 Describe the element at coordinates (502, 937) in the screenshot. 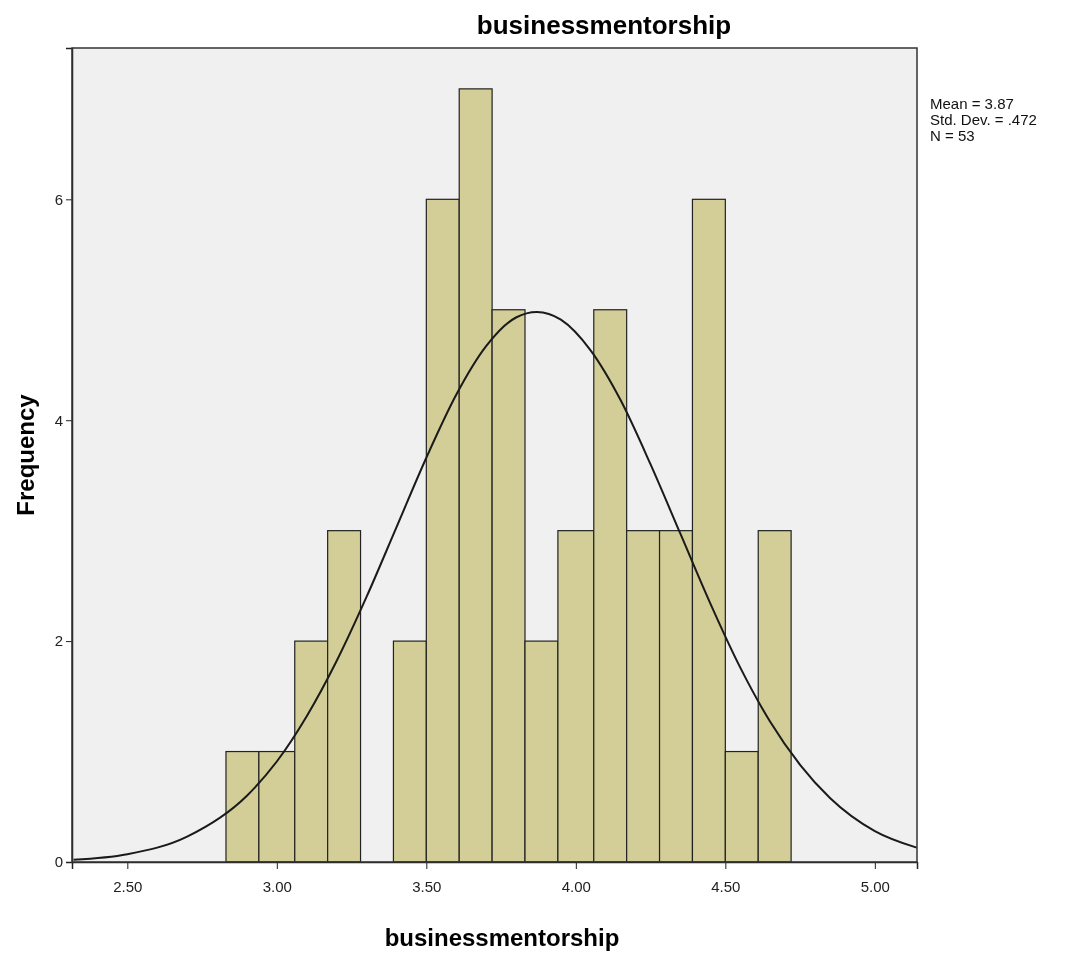

I see `x-axis-title: businessmentorship` at that location.